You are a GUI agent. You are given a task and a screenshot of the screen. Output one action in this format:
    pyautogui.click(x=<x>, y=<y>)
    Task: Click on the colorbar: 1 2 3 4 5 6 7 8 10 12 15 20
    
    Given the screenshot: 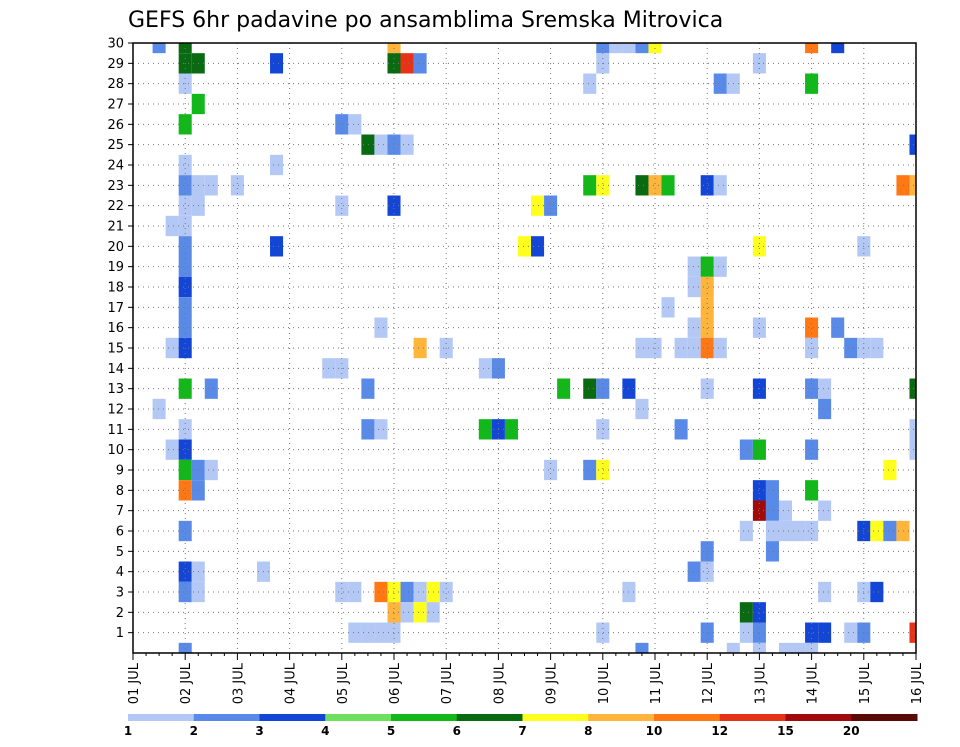 What is the action you would take?
    pyautogui.click(x=521, y=726)
    